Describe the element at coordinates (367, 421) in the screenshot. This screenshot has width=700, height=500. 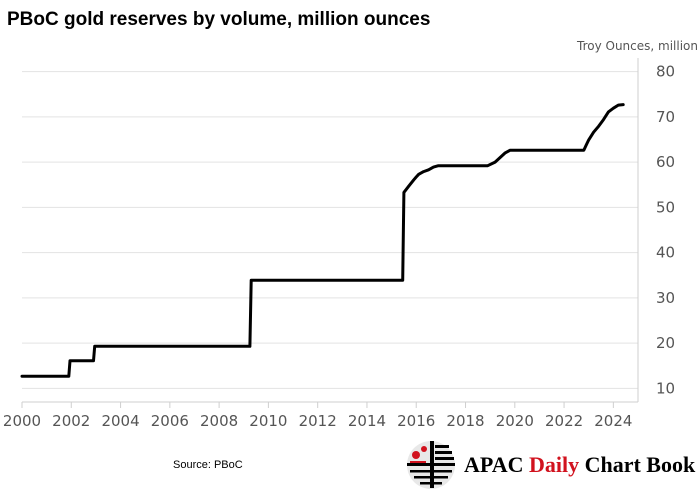
I see `x-tick-label: 2014` at that location.